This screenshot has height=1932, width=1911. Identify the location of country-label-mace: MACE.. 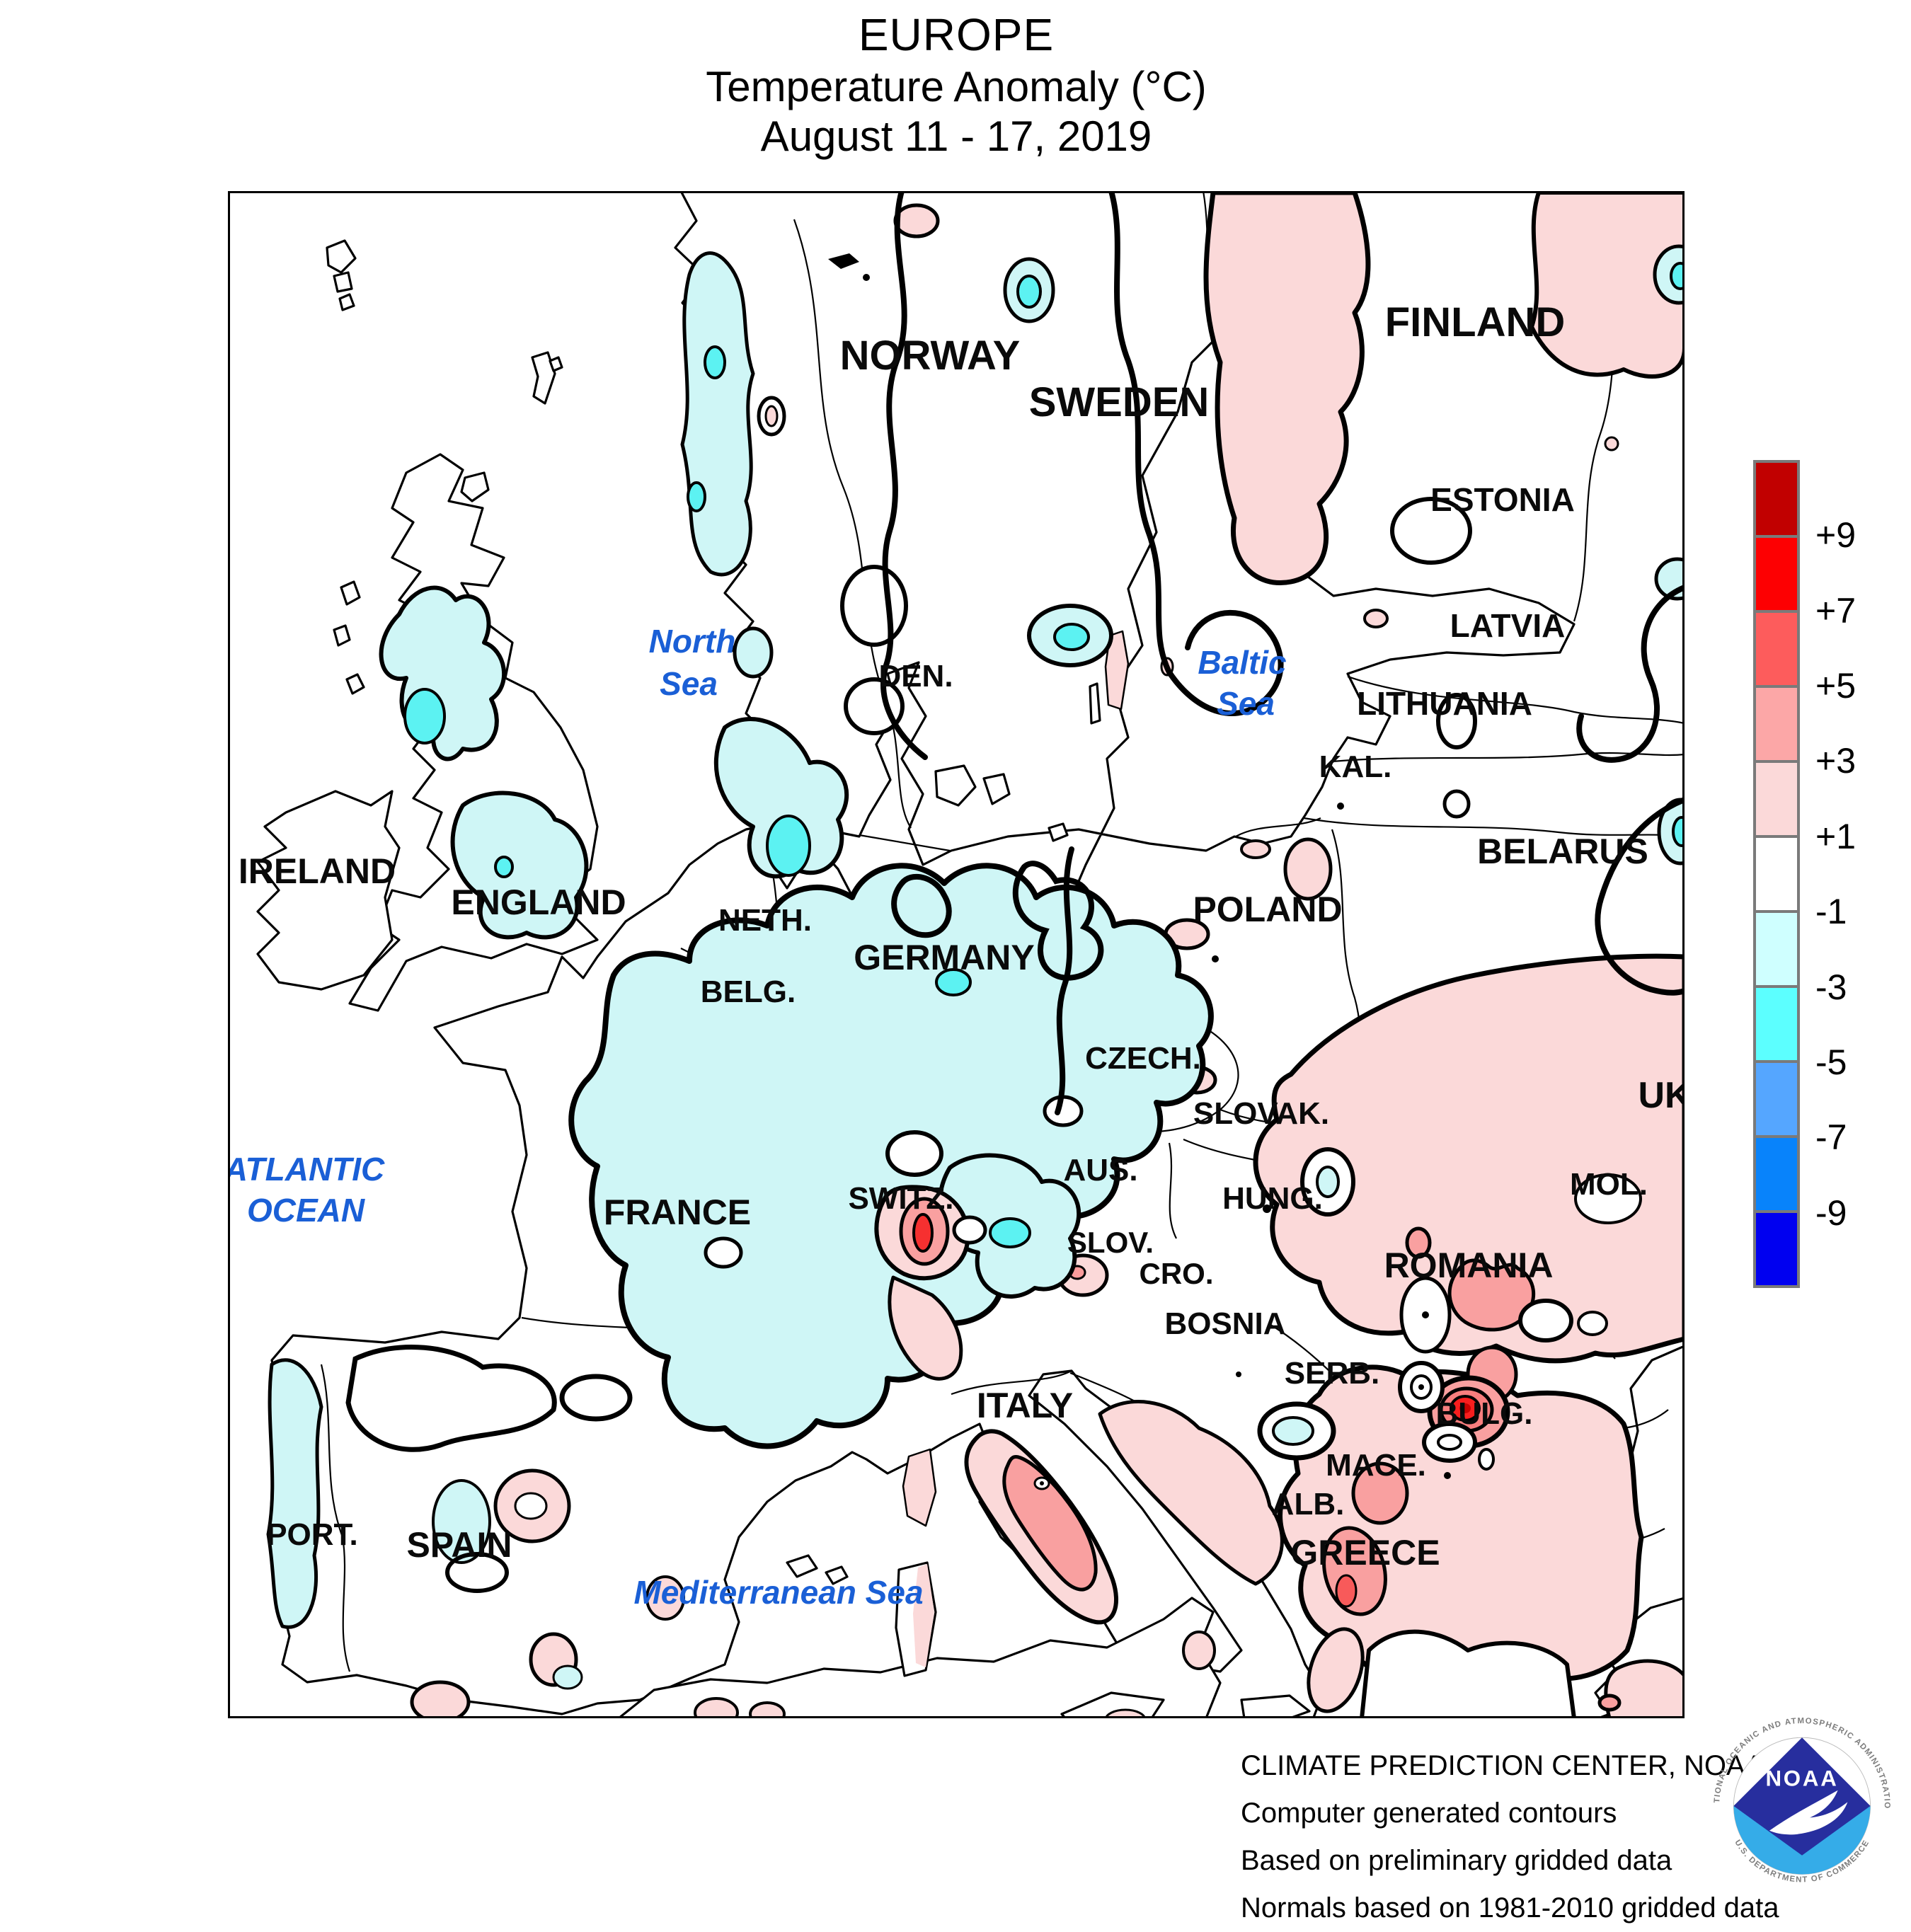
(1376, 1466).